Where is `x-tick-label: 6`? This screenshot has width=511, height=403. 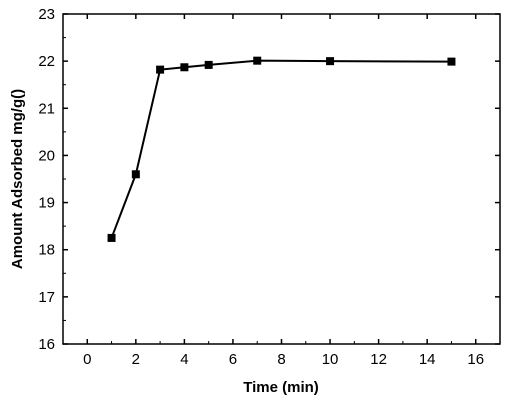 x-tick-label: 6 is located at coordinates (233, 359).